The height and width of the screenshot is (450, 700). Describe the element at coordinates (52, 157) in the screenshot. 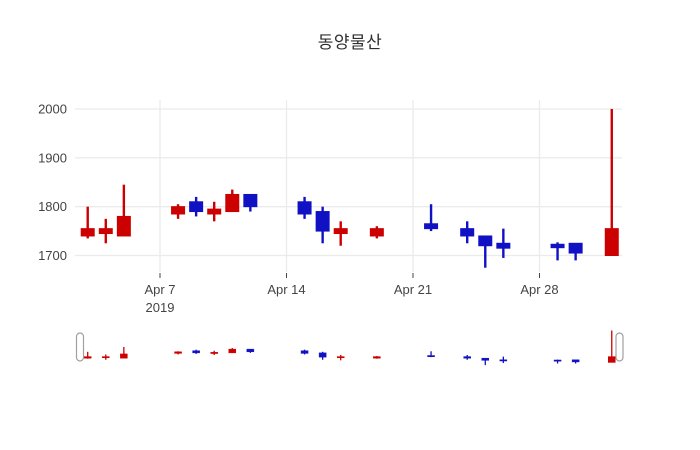

I see `y-tick-label: 1900` at that location.